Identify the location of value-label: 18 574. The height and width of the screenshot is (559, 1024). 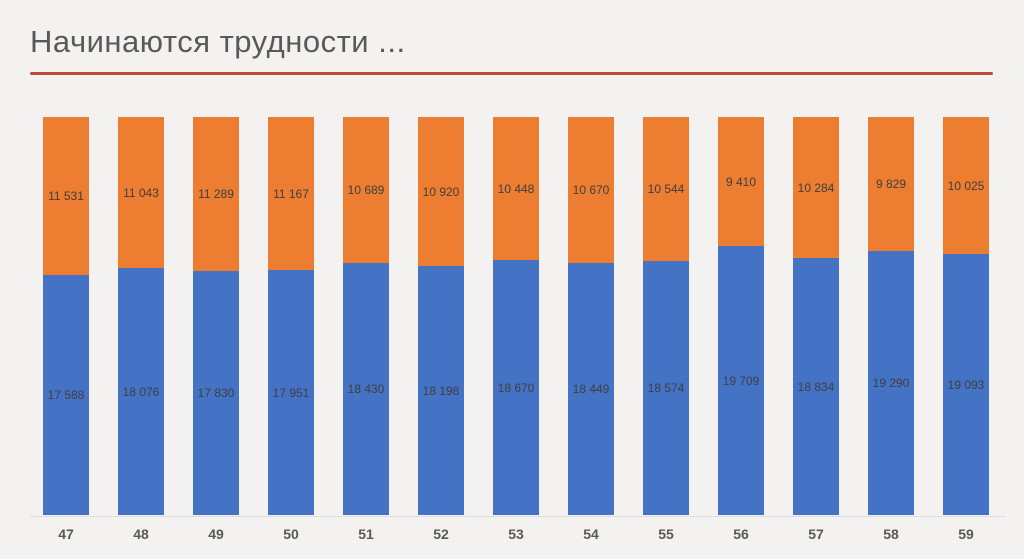
(666, 388).